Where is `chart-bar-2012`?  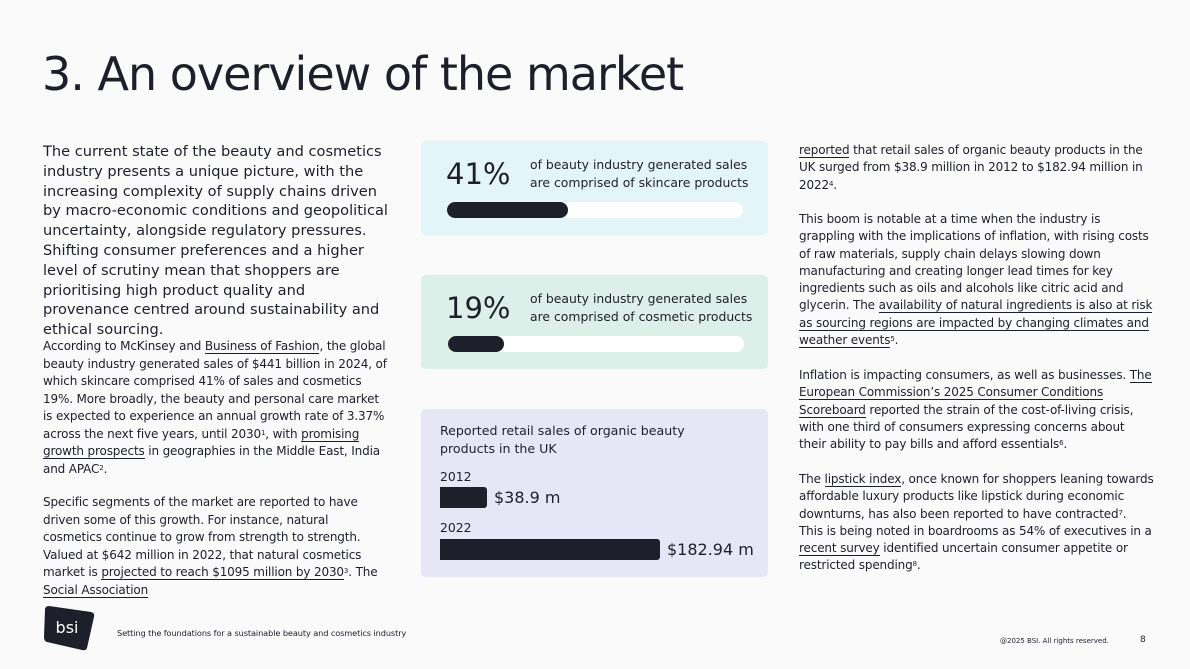
chart-bar-2012 is located at coordinates (463, 497).